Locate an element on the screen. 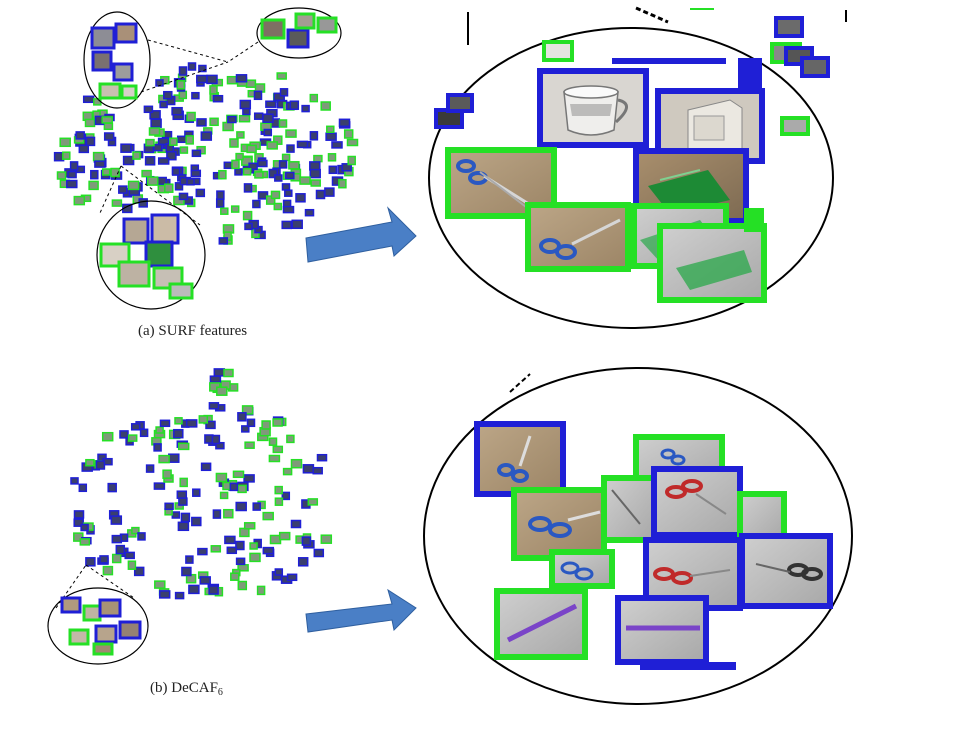  caption-a: (a) SURF features is located at coordinates (192, 331).